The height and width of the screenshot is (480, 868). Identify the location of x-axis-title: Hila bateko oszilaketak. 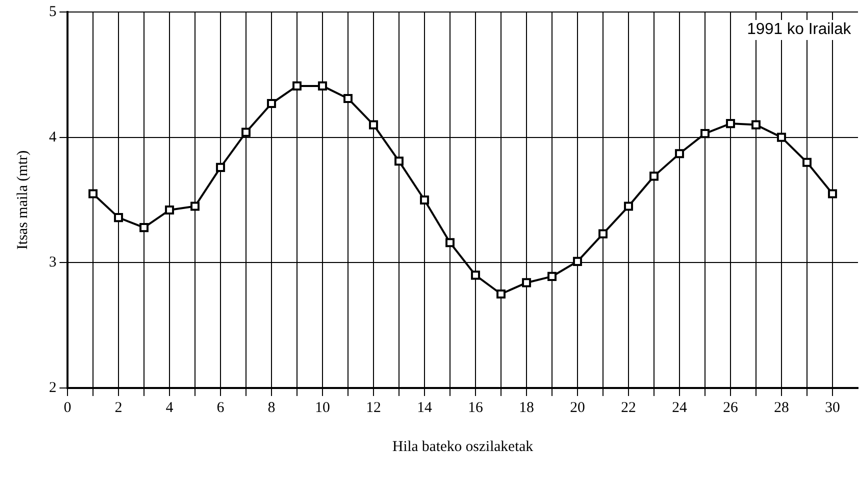
(463, 446).